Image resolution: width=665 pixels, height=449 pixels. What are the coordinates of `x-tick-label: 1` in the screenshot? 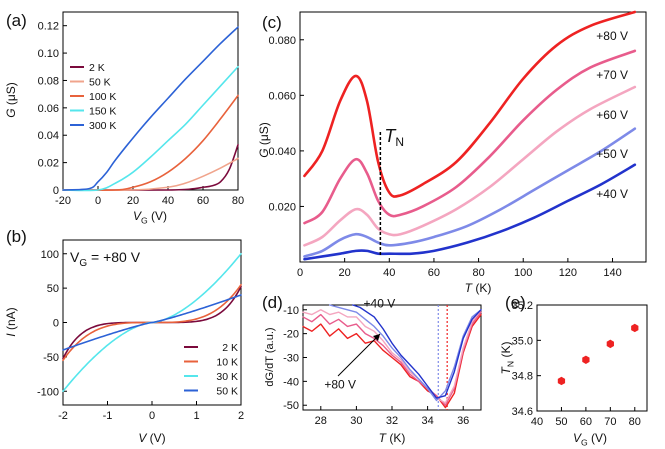 It's located at (196, 416).